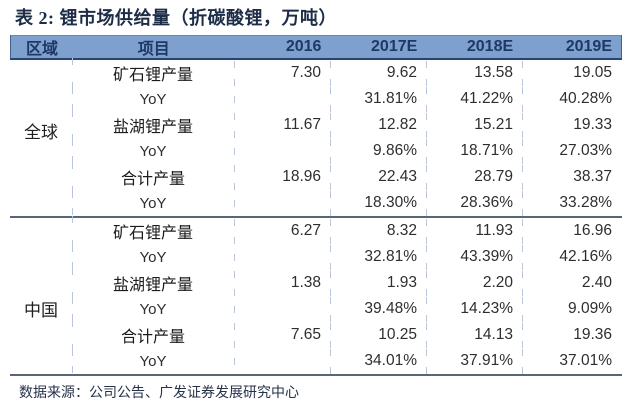 Image resolution: width=640 pixels, height=411 pixels. I want to click on table-title: 表 2: 锂市场供给量（折碳酸锂，万吨）, so click(176, 18).